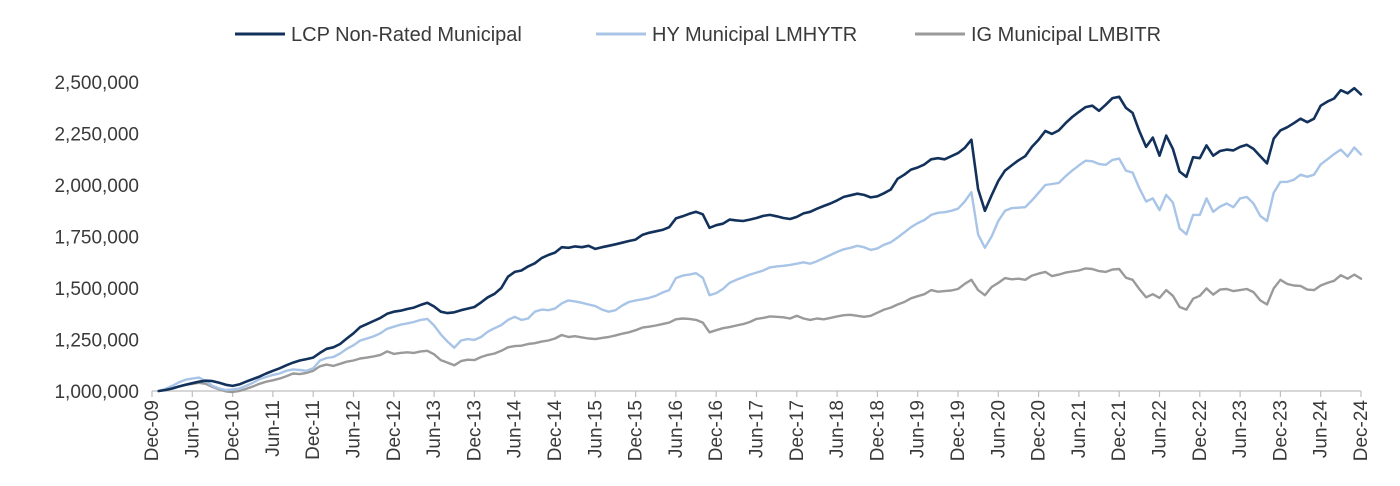  Describe the element at coordinates (96, 135) in the screenshot. I see `y-tick-label: 2,250,000` at that location.